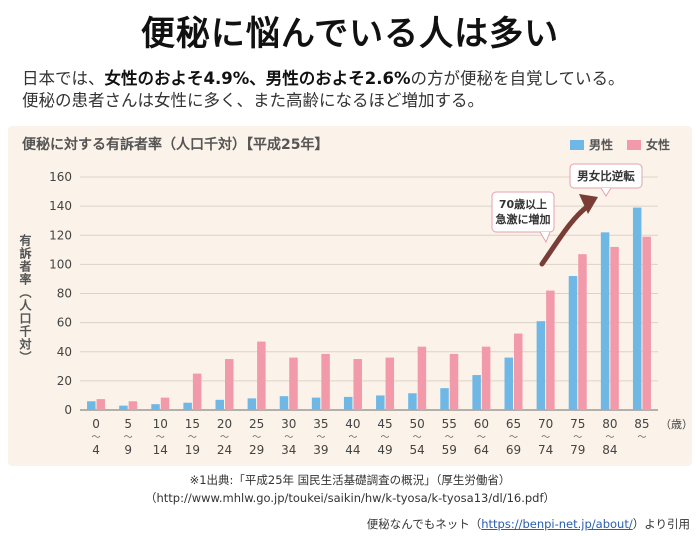  Describe the element at coordinates (288, 450) in the screenshot. I see `x-tick-label: 34` at that location.